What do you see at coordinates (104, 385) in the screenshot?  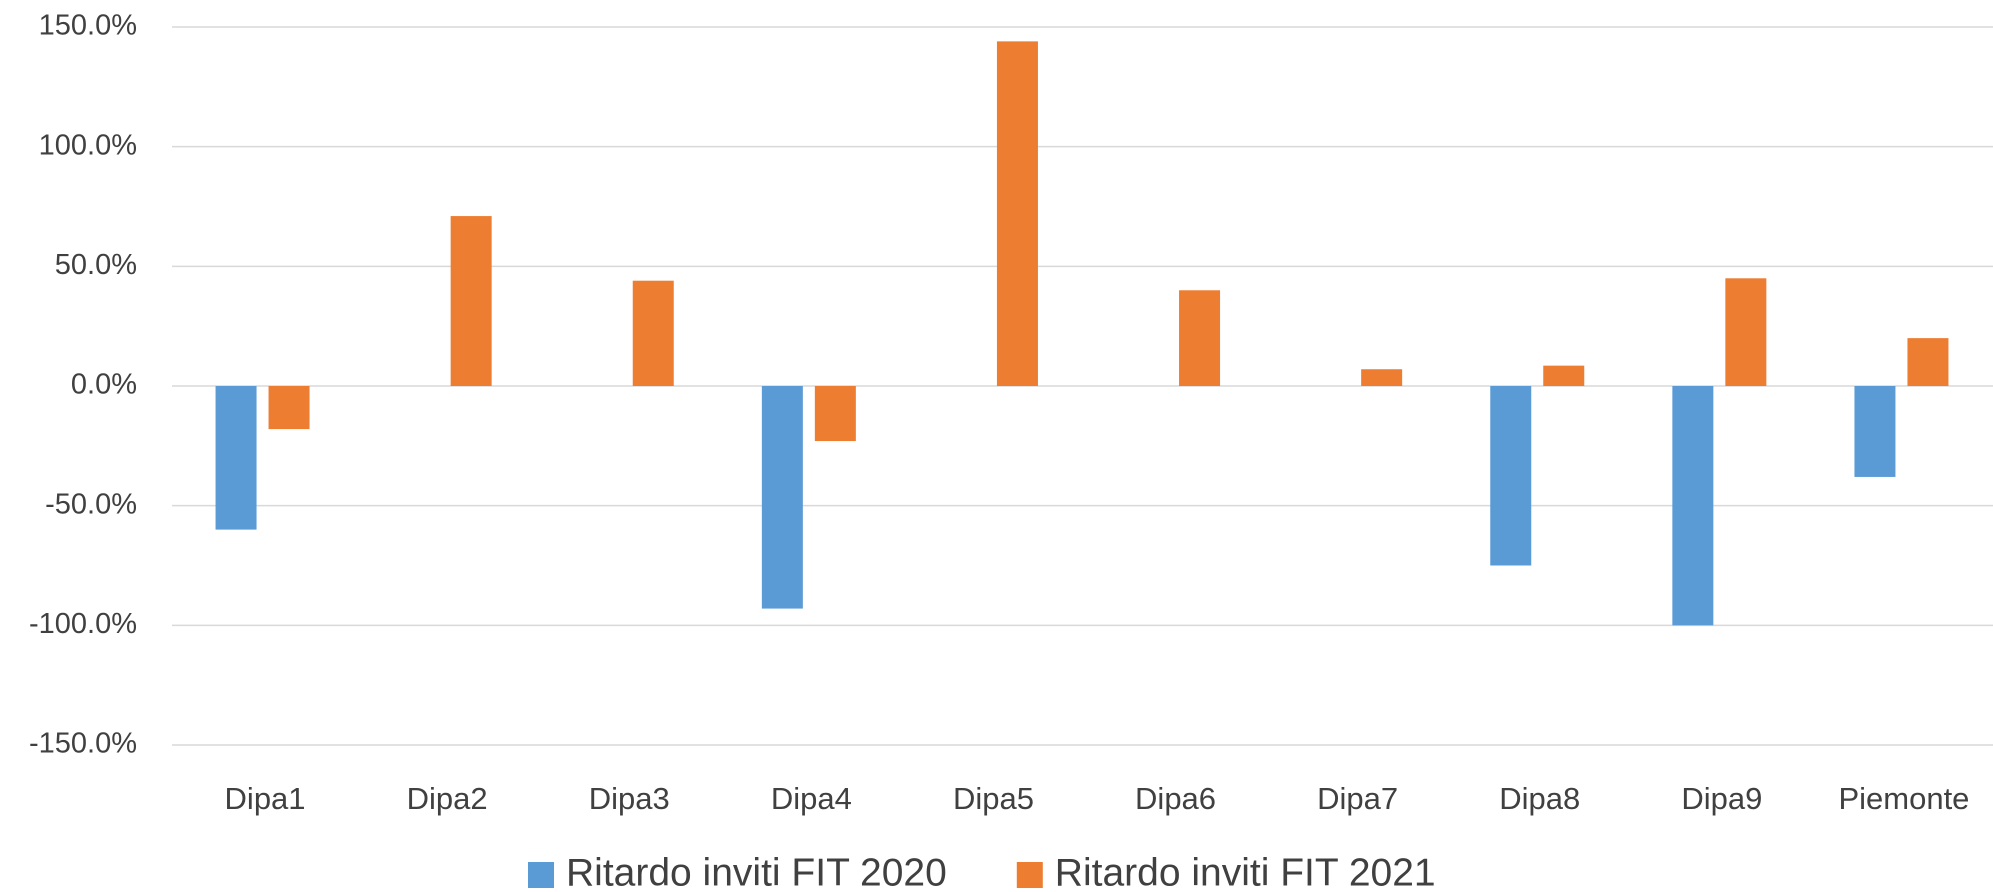 I see `y-tick-label: 0.0%` at bounding box center [104, 385].